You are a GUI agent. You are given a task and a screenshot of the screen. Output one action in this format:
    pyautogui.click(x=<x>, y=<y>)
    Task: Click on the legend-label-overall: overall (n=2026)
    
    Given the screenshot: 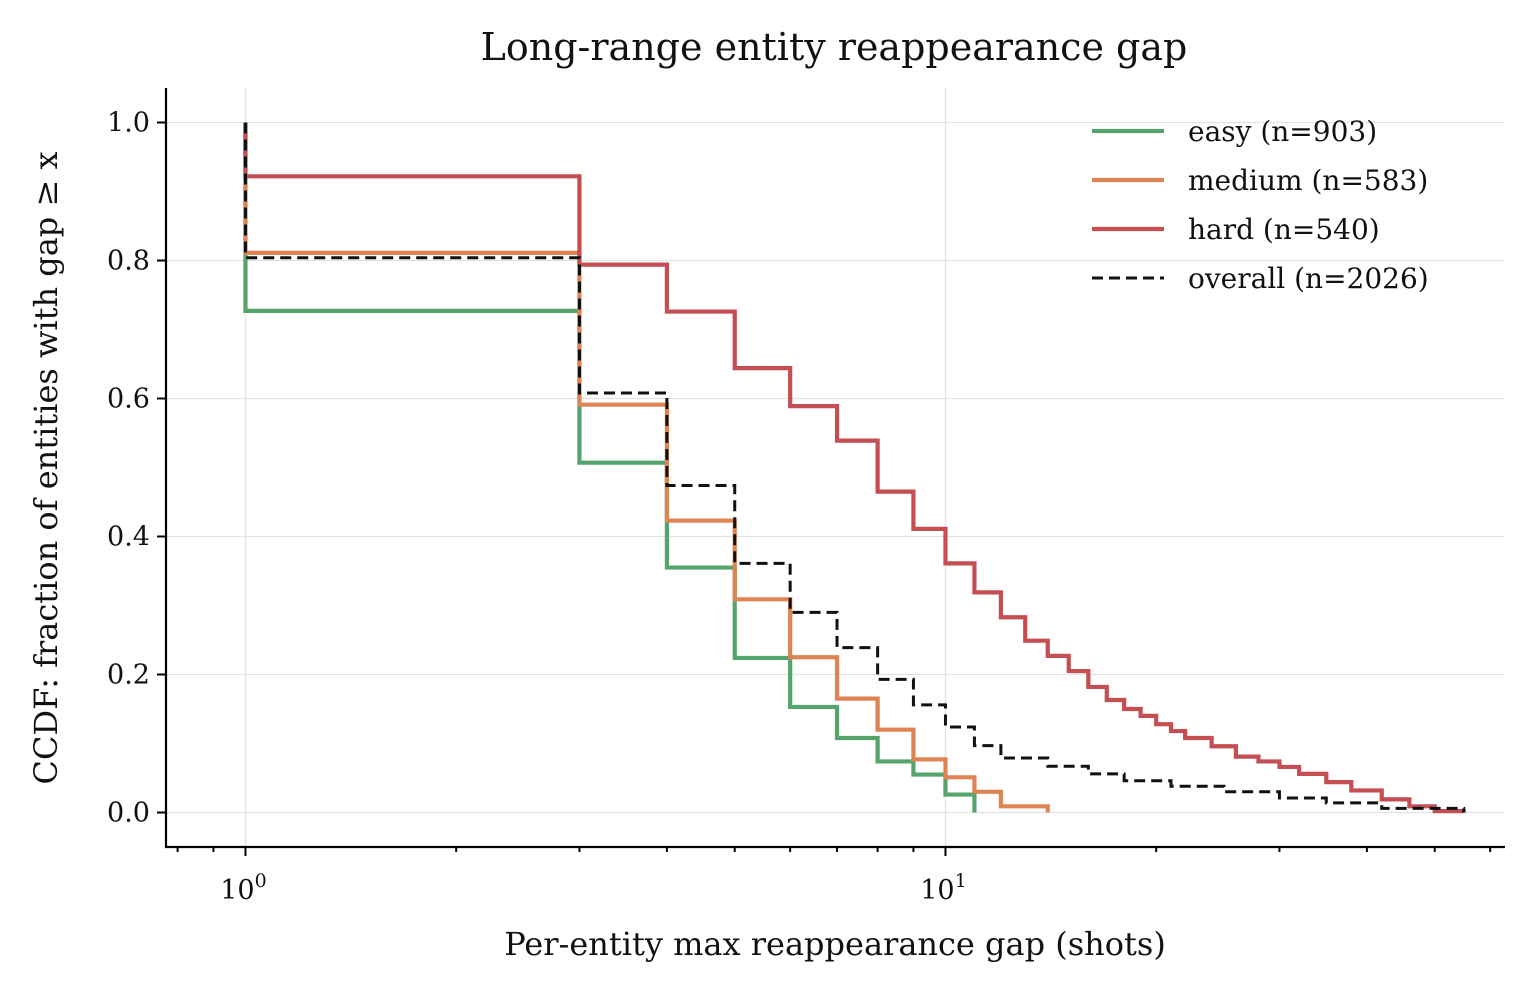 What is the action you would take?
    pyautogui.click(x=1308, y=278)
    